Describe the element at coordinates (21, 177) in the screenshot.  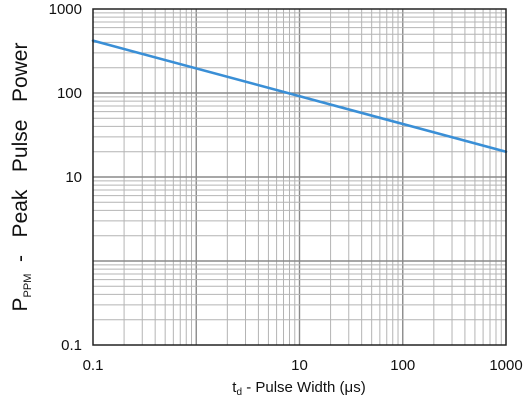
I see `y-axis-label: PPPM - Peak Pulse Power` at that location.